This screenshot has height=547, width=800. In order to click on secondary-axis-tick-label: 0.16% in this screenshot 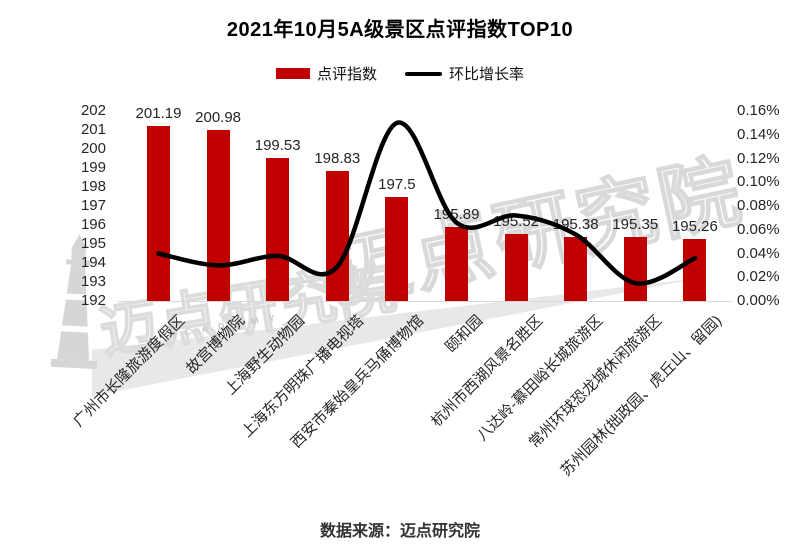, I will do `click(758, 110)`.